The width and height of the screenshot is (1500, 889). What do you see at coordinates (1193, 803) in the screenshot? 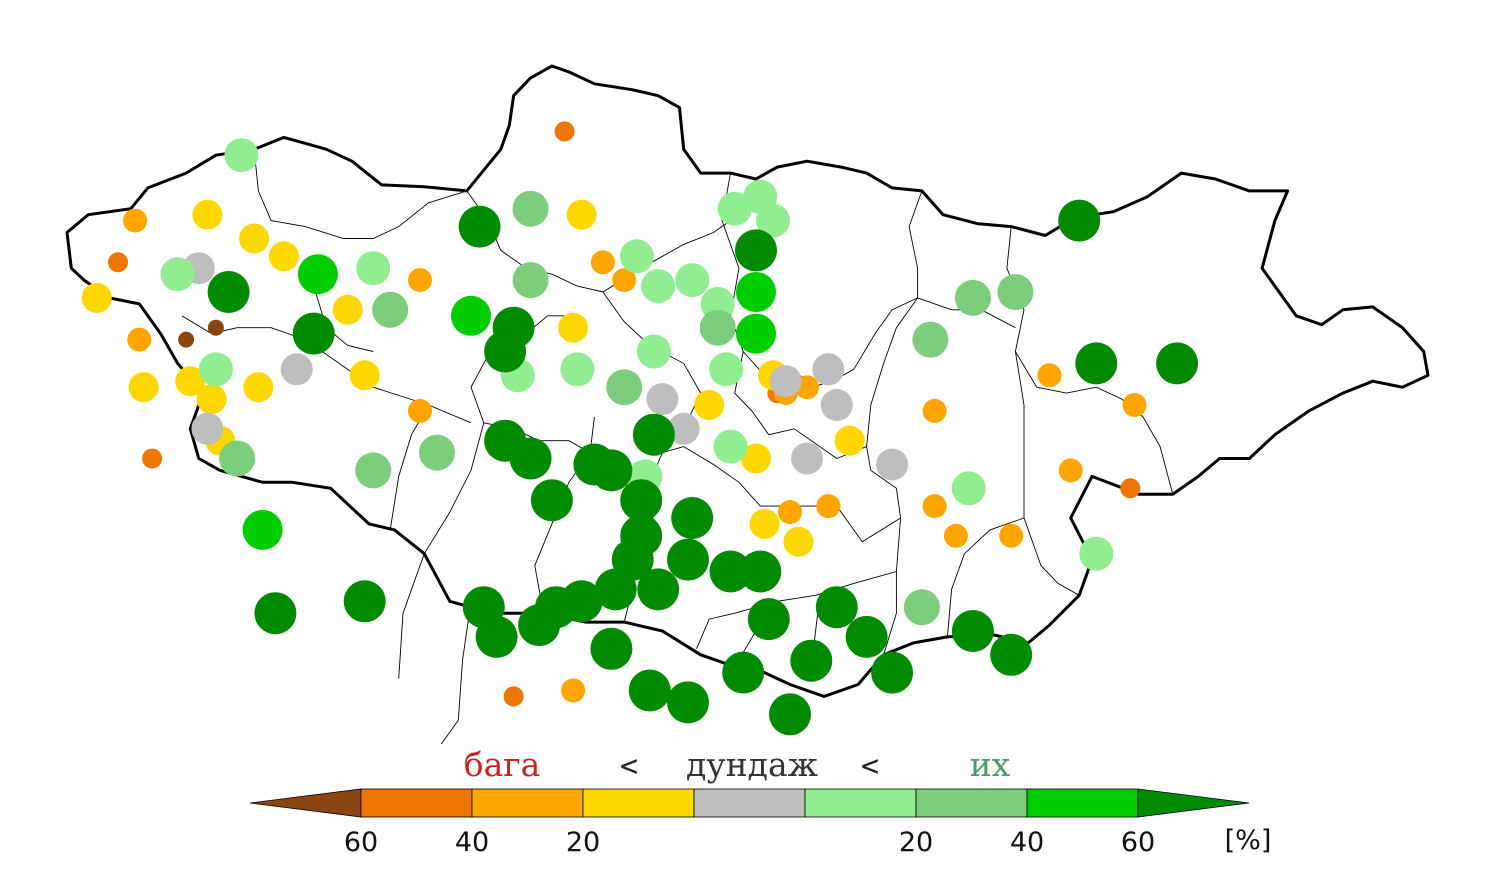
I see `colorbar-segment-d` at bounding box center [1193, 803].